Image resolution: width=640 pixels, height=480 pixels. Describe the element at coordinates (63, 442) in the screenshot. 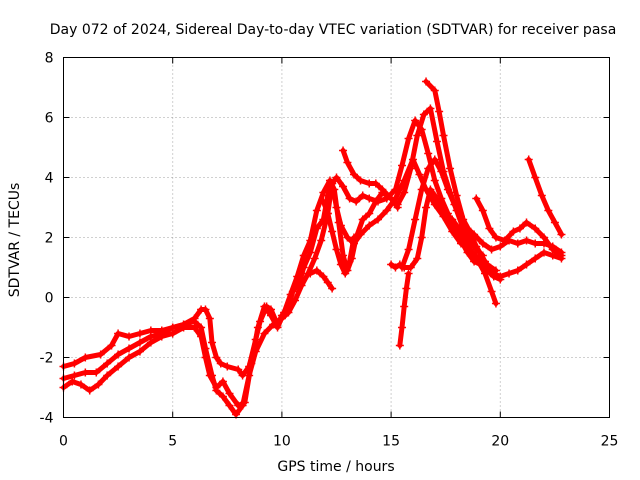

I see `x-tick-label: 0` at that location.